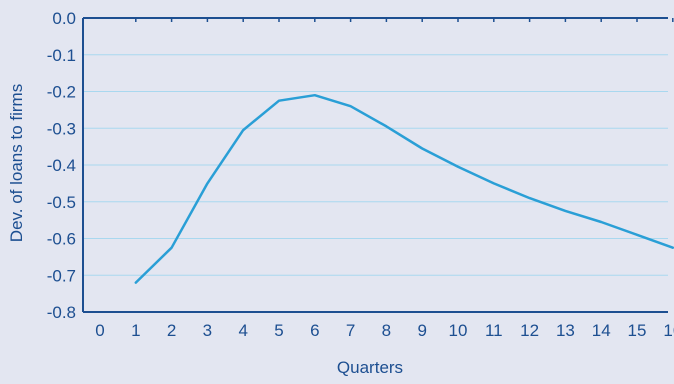 This screenshot has height=384, width=674. Describe the element at coordinates (458, 330) in the screenshot. I see `x-tick-label: 10` at that location.